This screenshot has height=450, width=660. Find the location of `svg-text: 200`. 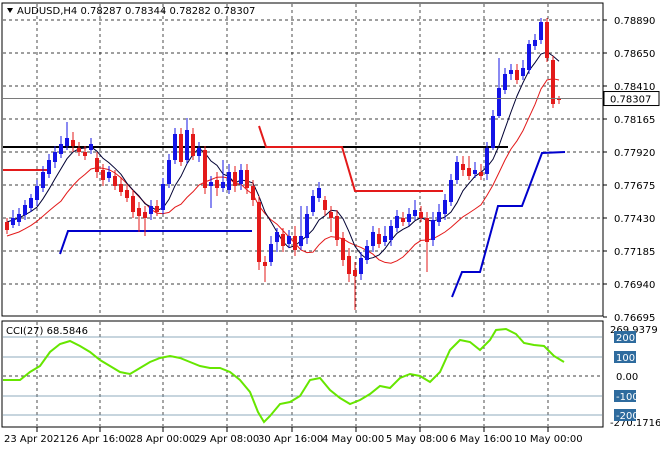

svg-text: 200 is located at coordinates (625, 338).